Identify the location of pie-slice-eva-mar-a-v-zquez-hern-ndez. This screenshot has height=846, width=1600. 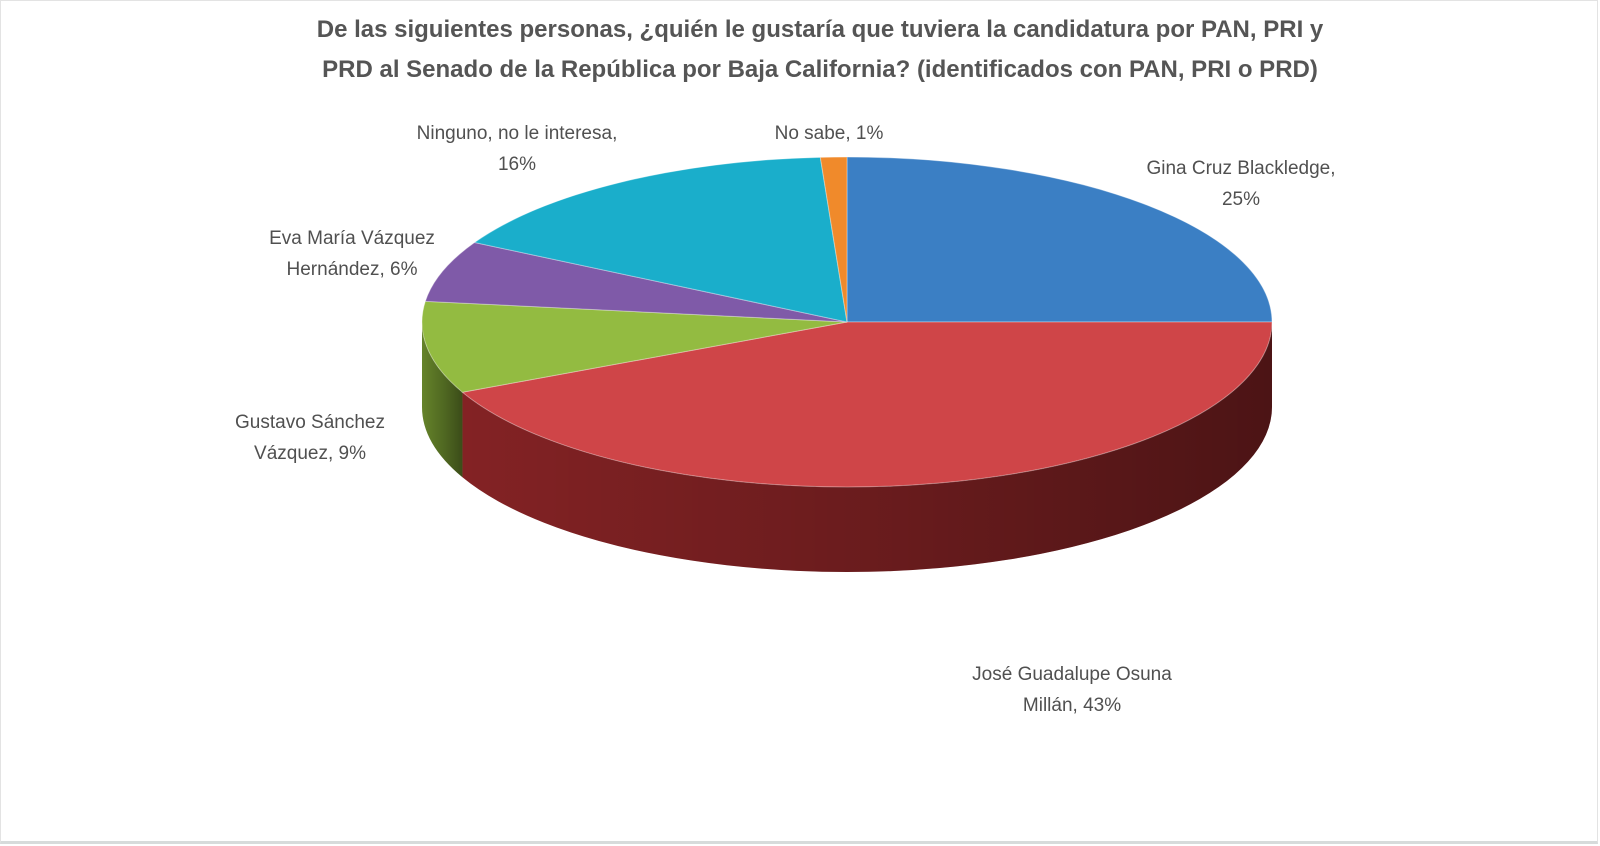
(636, 282).